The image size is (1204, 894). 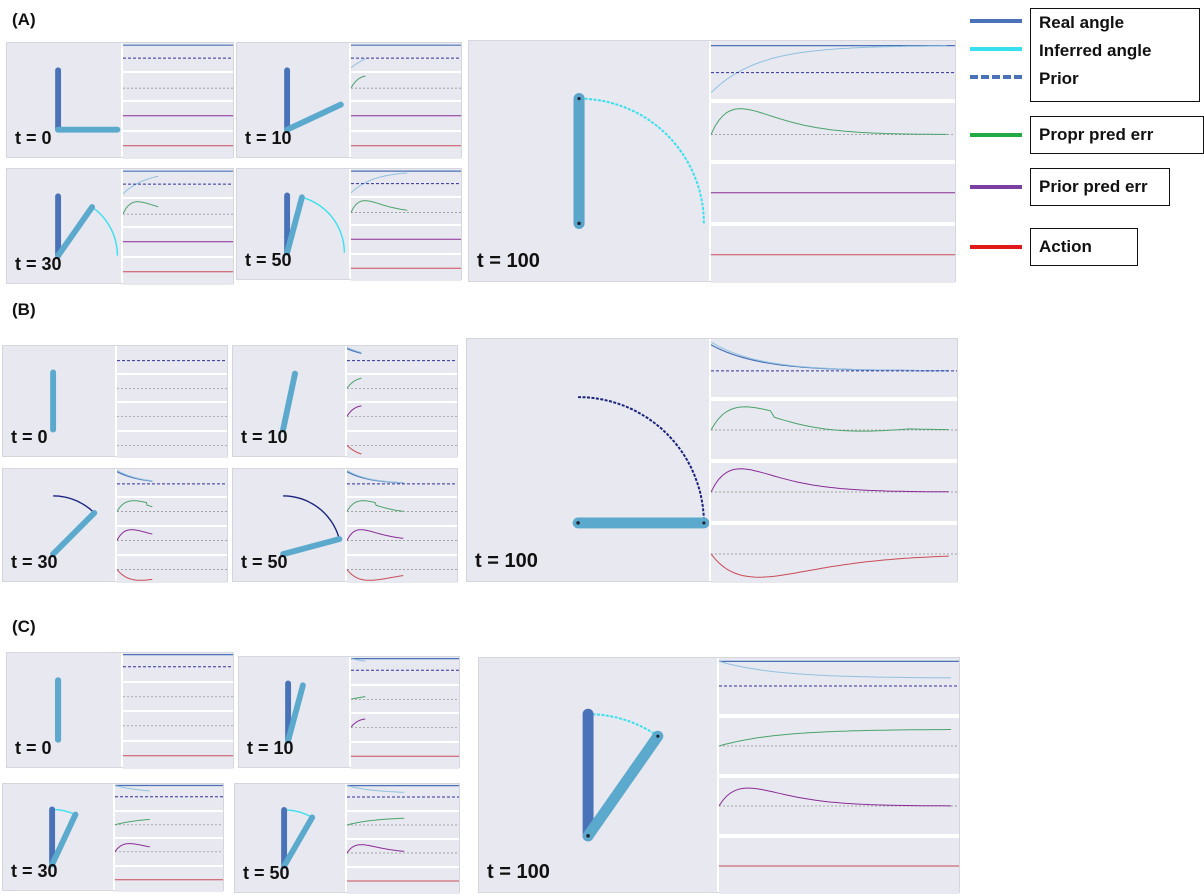 What do you see at coordinates (1086, 187) in the screenshot?
I see `legend-item-prior-err: Prior pred err` at bounding box center [1086, 187].